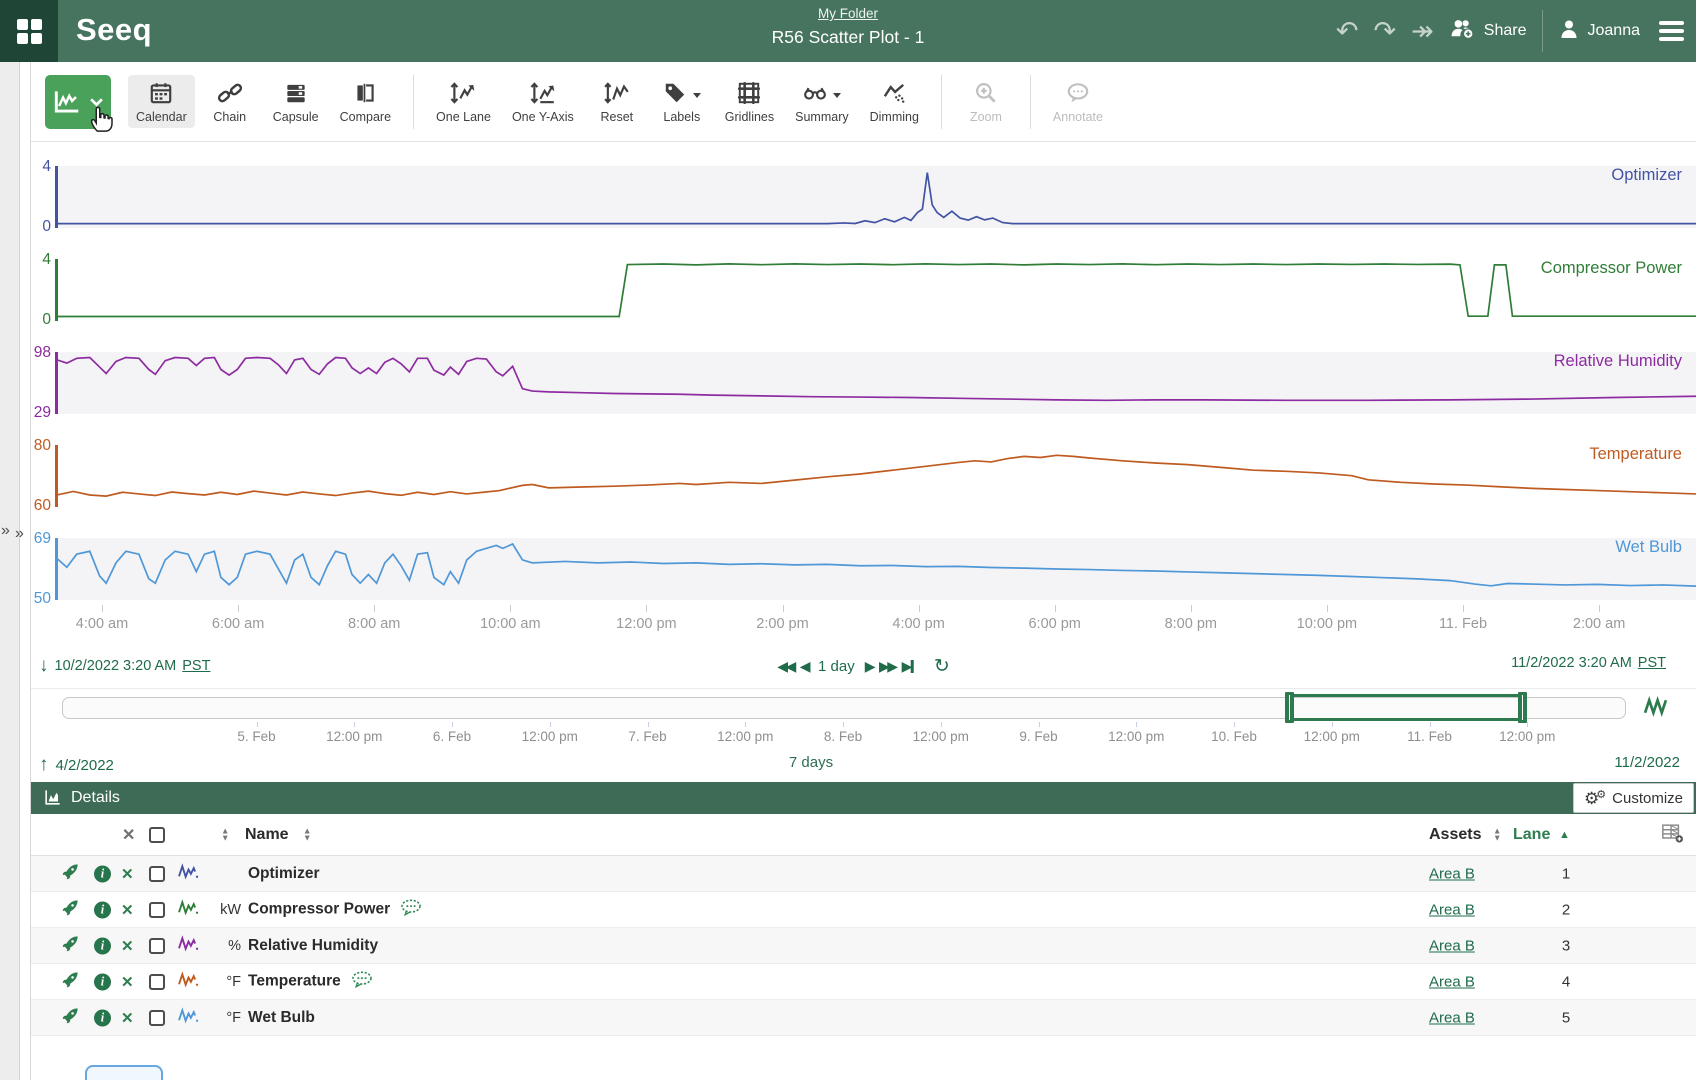  I want to click on expand-panel-chevron-icon-2: », so click(19, 533).